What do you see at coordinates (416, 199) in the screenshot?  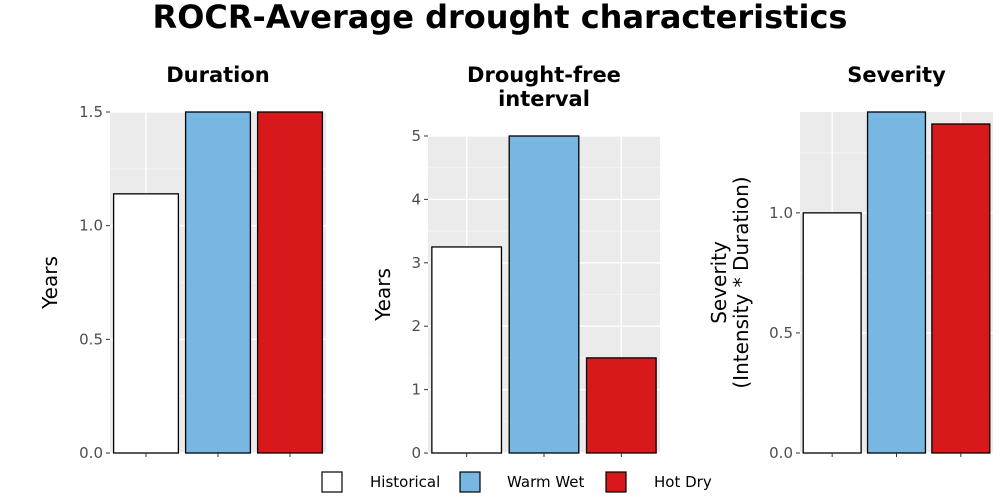 I see `y-tick-label: 4` at bounding box center [416, 199].